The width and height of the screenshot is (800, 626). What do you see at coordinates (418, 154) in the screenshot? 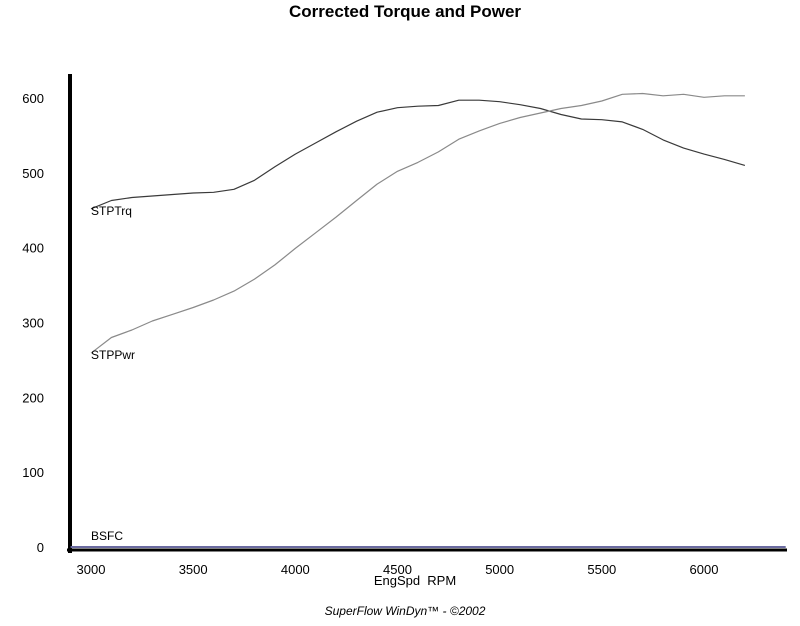
I see `series-line-stptrq` at bounding box center [418, 154].